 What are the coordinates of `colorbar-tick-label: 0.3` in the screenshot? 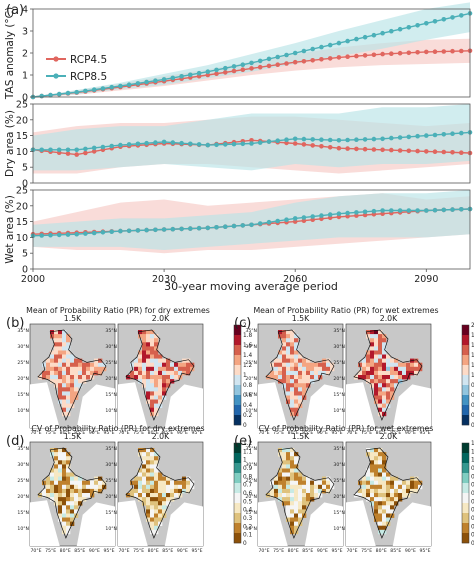 It's located at (248, 519).